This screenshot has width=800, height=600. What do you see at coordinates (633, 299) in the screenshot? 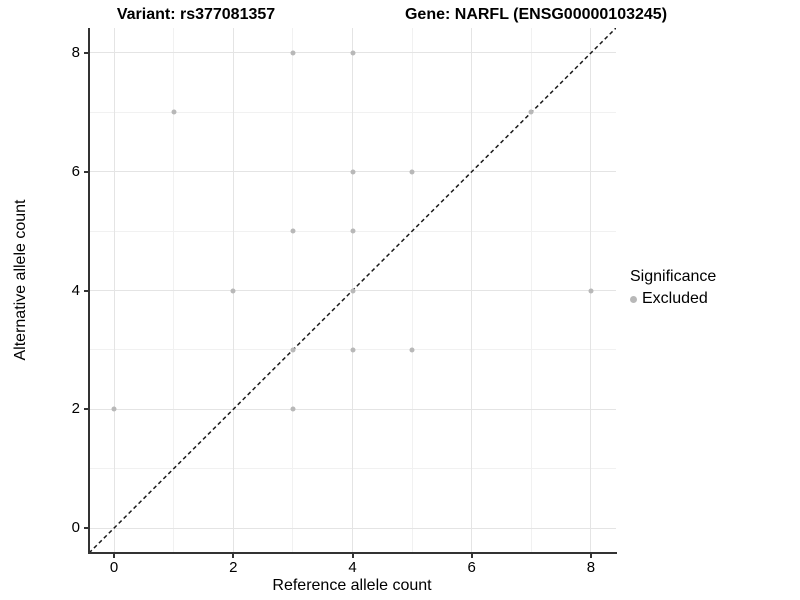
I see `excluded-point-icon` at bounding box center [633, 299].